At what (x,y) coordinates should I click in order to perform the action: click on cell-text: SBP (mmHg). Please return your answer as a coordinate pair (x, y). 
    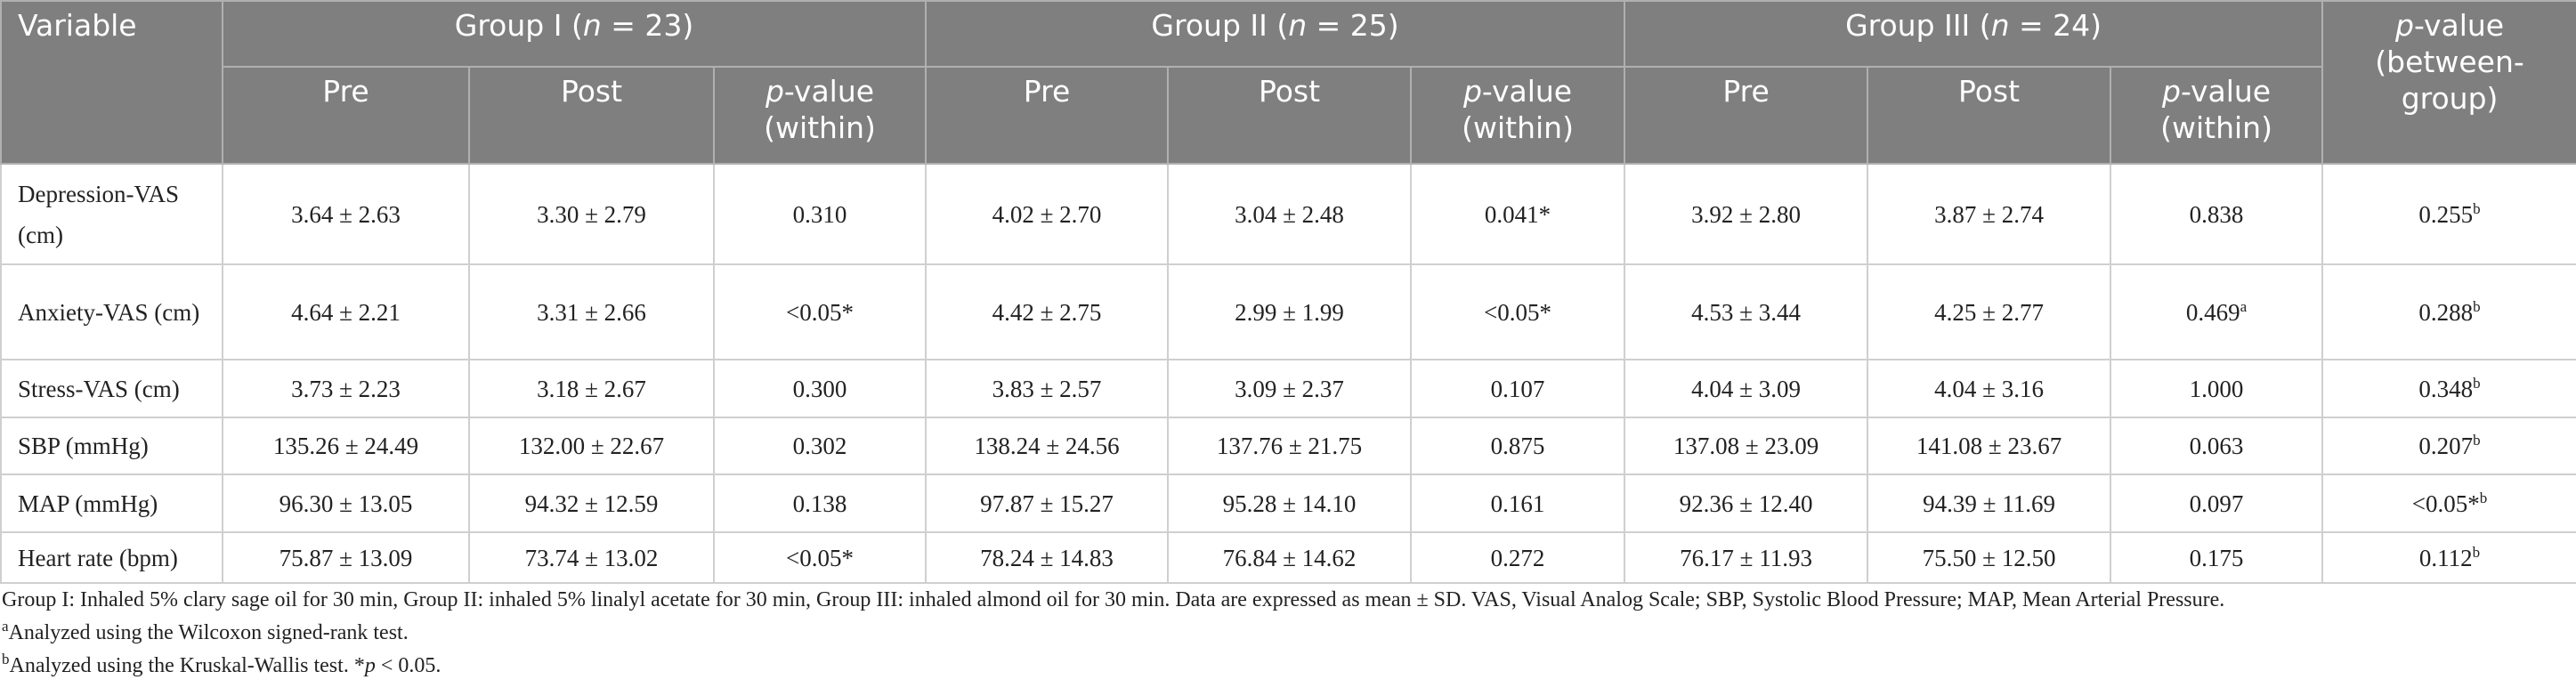
    Looking at the image, I should click on (83, 446).